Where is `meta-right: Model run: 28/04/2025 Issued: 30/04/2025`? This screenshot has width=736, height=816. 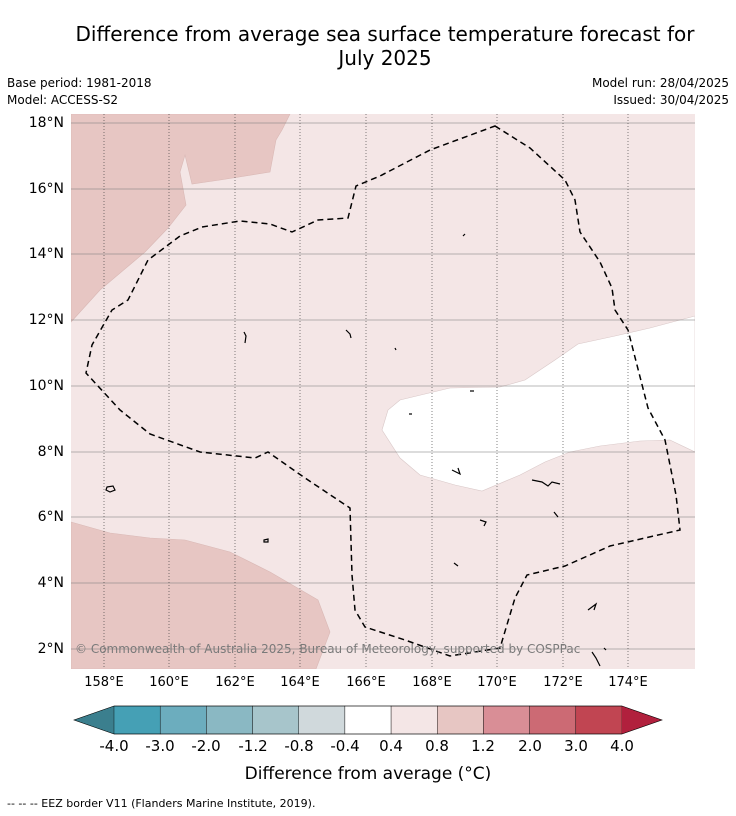
meta-right: Model run: 28/04/2025 Issued: 30/04/2025 is located at coordinates (660, 92).